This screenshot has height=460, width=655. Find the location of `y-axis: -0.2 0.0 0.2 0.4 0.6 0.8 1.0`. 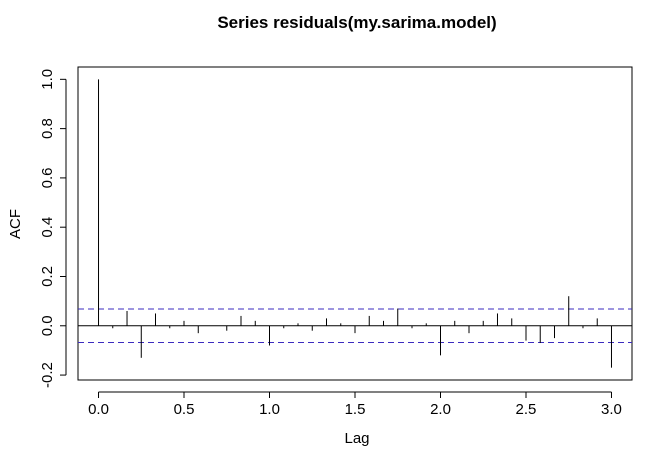

y-axis: -0.2 0.0 0.2 0.4 0.6 0.8 1.0 is located at coordinates (53, 228).